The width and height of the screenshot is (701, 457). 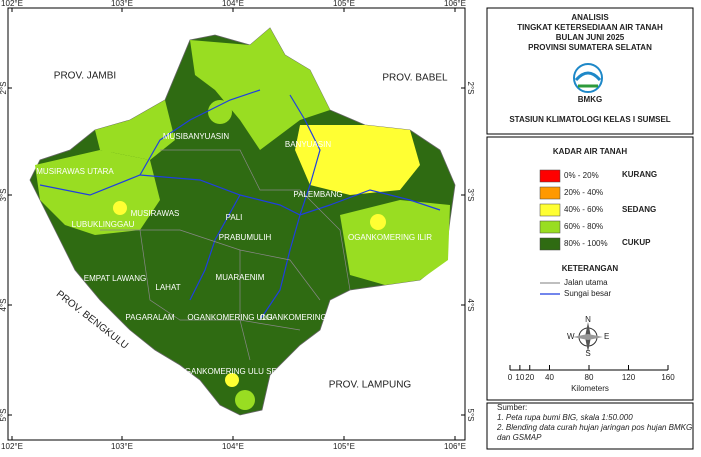 What do you see at coordinates (587, 353) in the screenshot?
I see `compass-s: S` at bounding box center [587, 353].